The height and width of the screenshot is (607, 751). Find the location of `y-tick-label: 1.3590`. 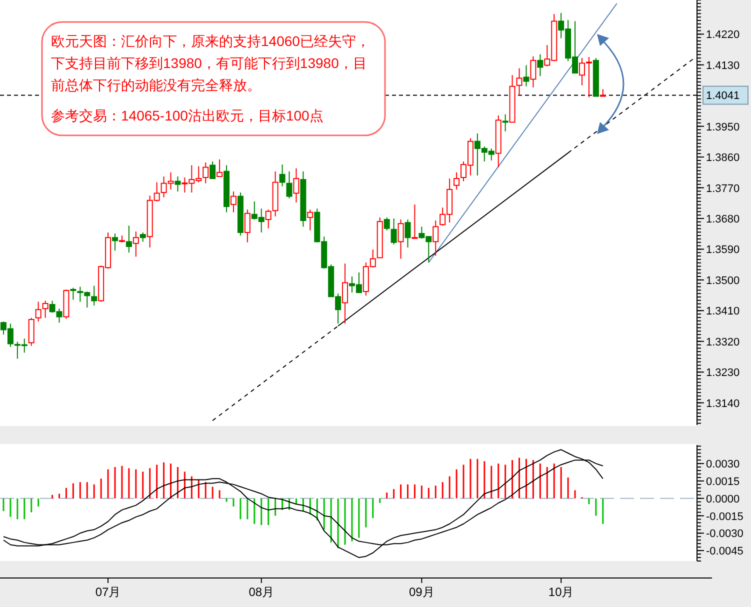

y-tick-label: 1.3590 is located at coordinates (723, 250).